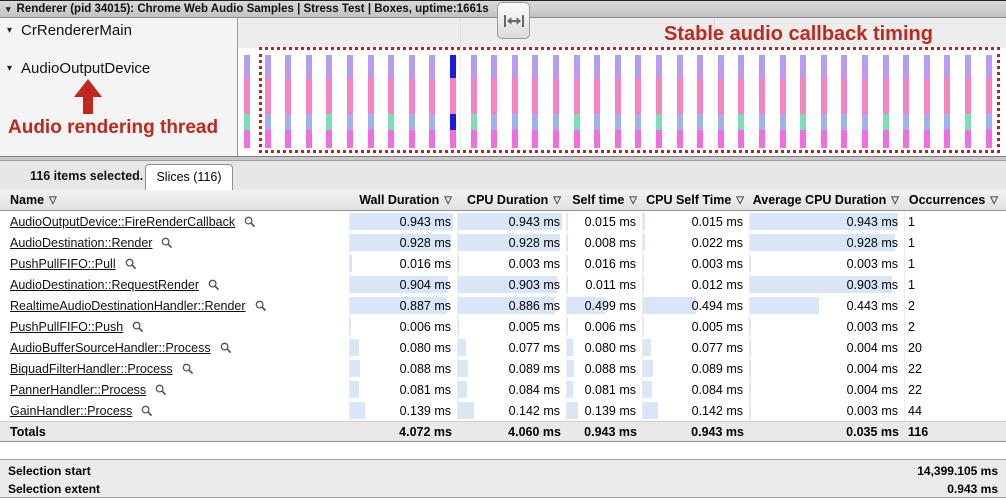  Describe the element at coordinates (503, 158) in the screenshot. I see `panel-splitter` at that location.